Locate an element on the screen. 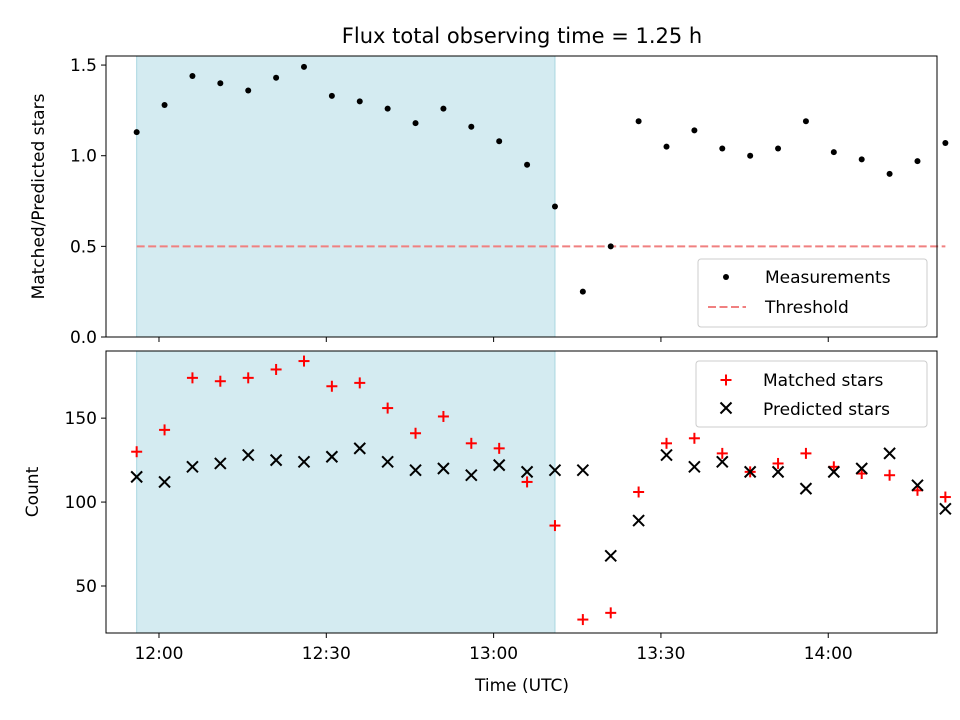  top-y-ticks: 0.0 0.5 1.0 1.5 is located at coordinates (88, 202).